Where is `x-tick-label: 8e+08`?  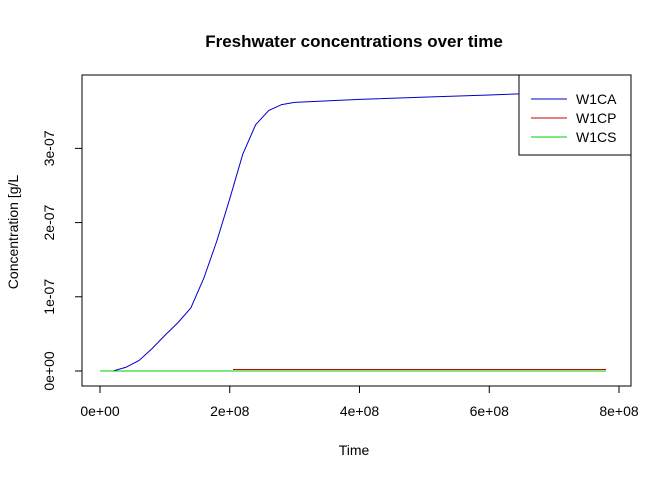
x-tick-label: 8e+08 is located at coordinates (619, 411).